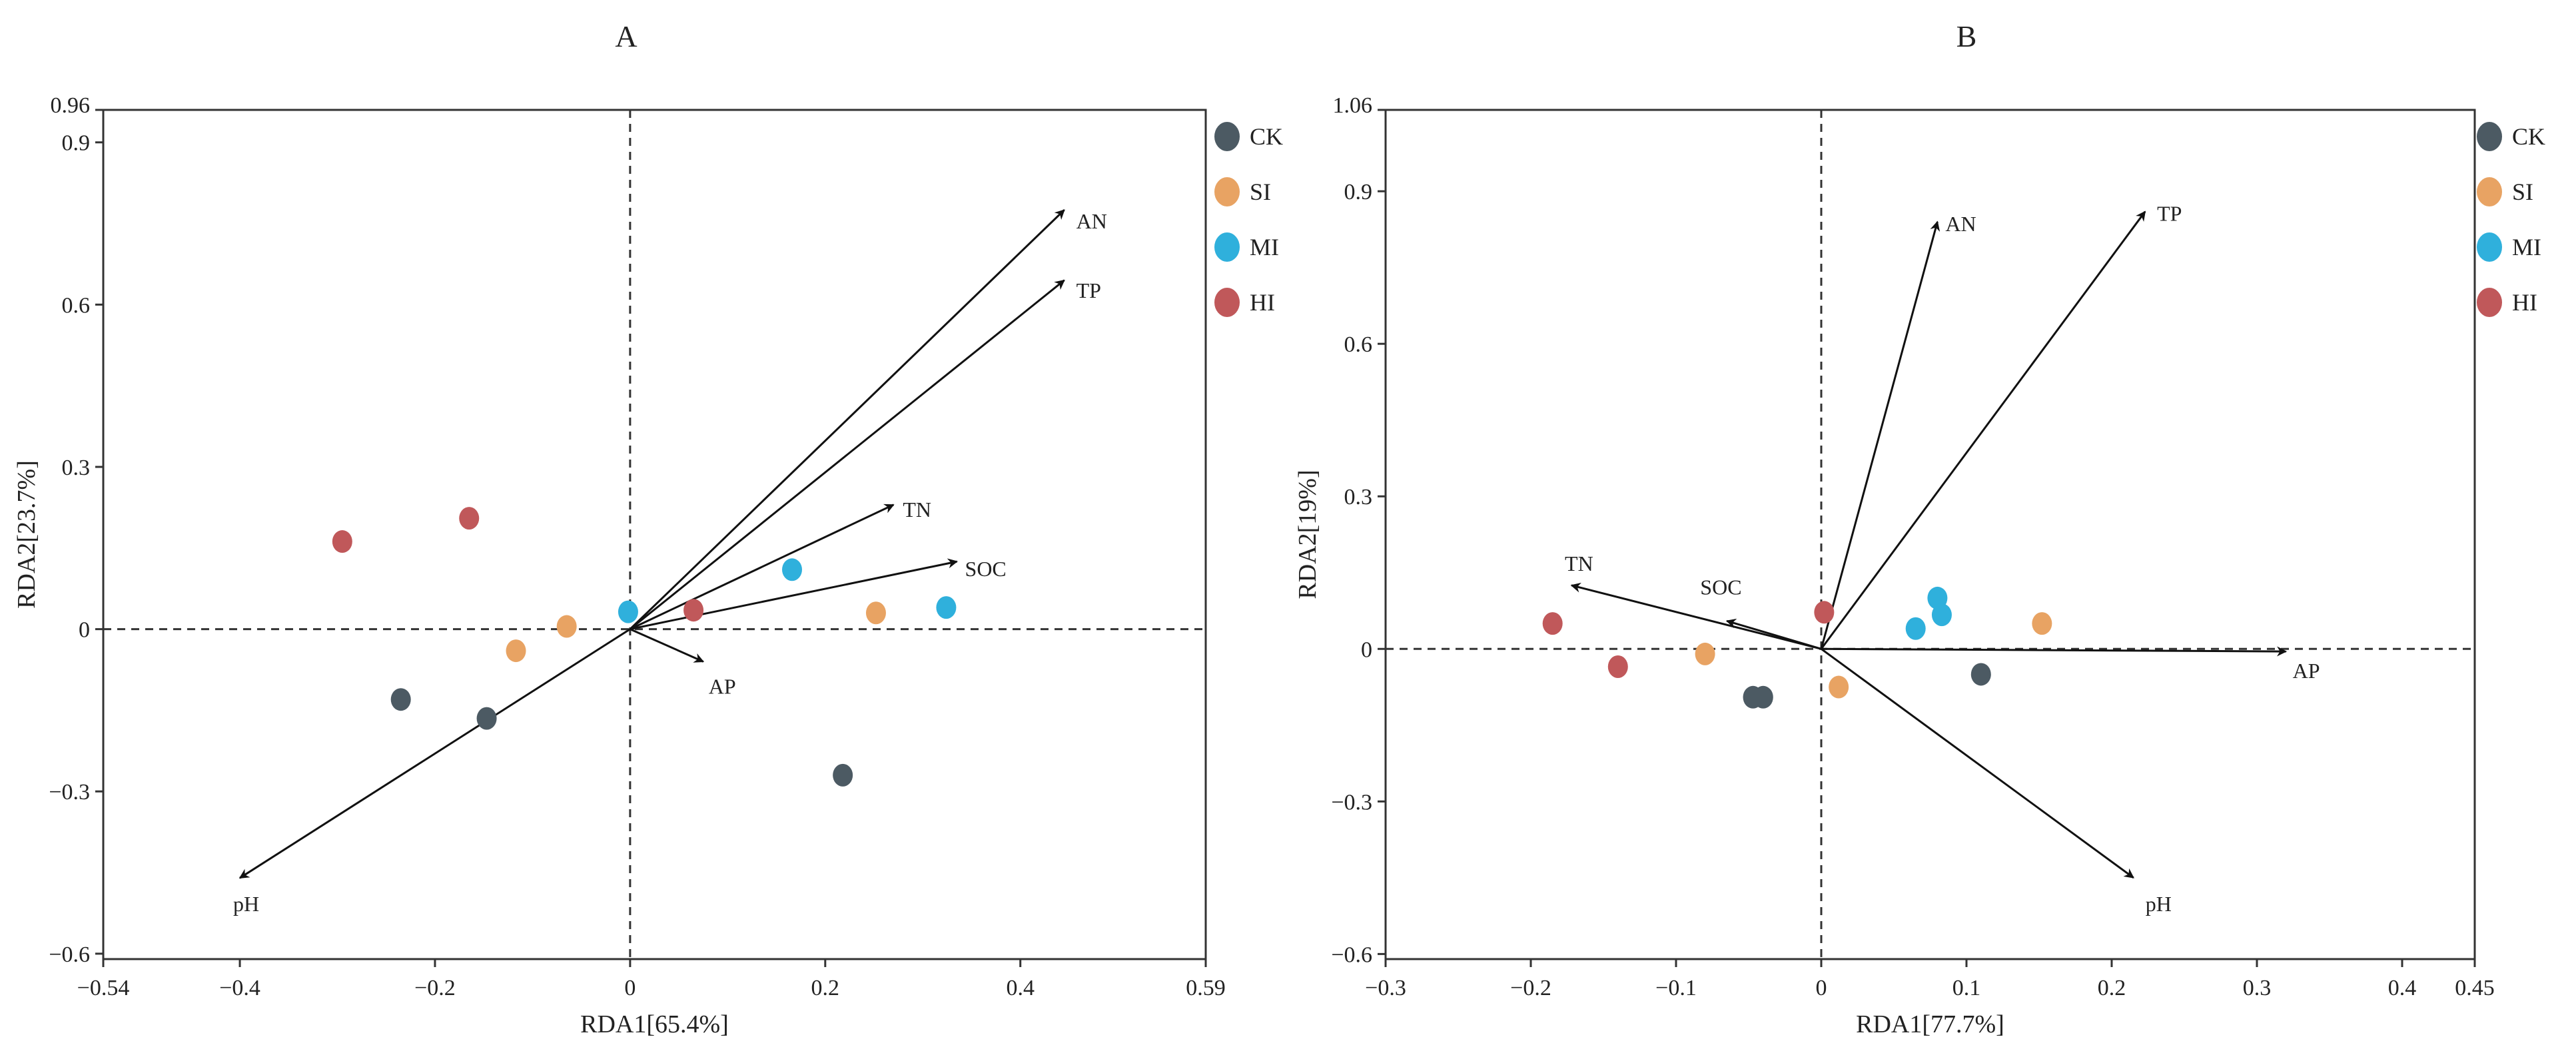 Image resolution: width=2576 pixels, height=1055 pixels. What do you see at coordinates (1967, 36) in the screenshot?
I see `panel-title: B` at bounding box center [1967, 36].